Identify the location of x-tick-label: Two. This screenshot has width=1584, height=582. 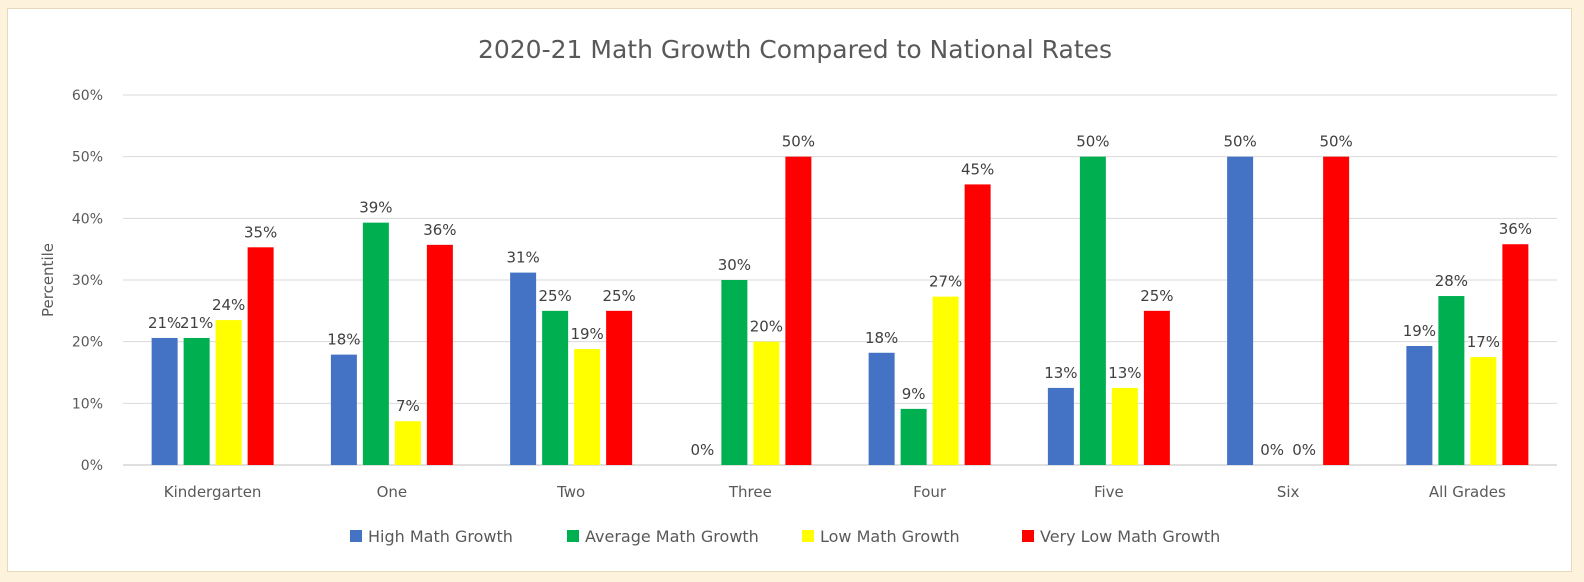
(570, 492).